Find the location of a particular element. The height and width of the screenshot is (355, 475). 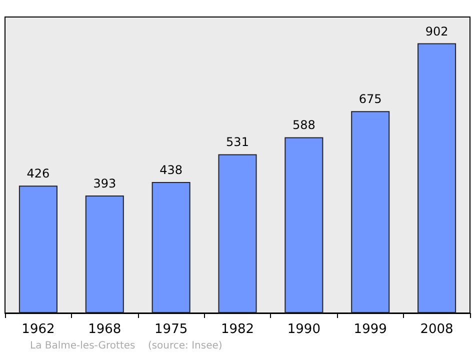

data-label: 675 is located at coordinates (370, 99).